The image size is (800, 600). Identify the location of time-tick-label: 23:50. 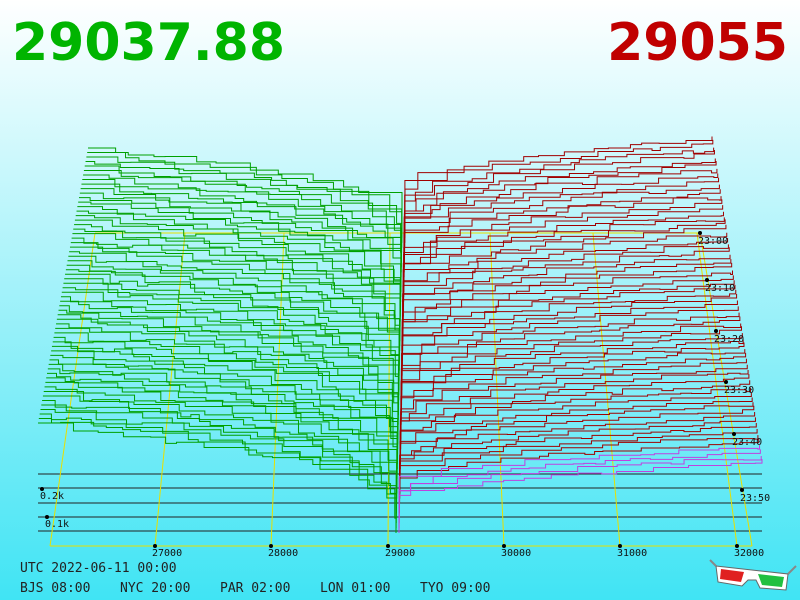
(755, 498).